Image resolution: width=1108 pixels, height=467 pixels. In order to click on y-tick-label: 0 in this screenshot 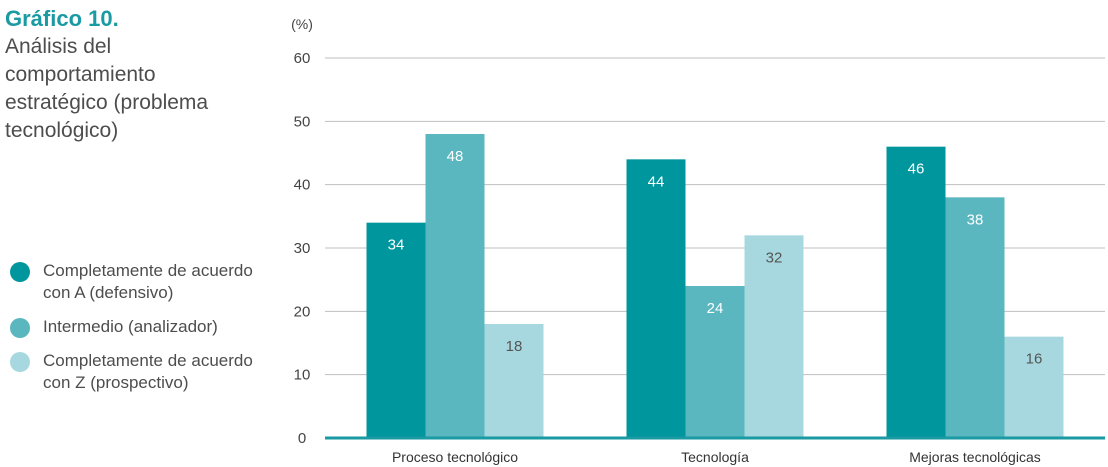, I will do `click(302, 438)`.